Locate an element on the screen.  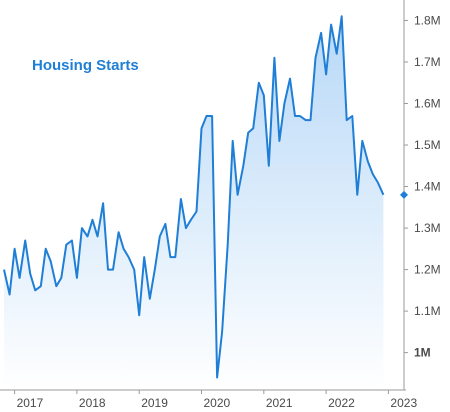
y-tick-label: 1.1M is located at coordinates (427, 311).